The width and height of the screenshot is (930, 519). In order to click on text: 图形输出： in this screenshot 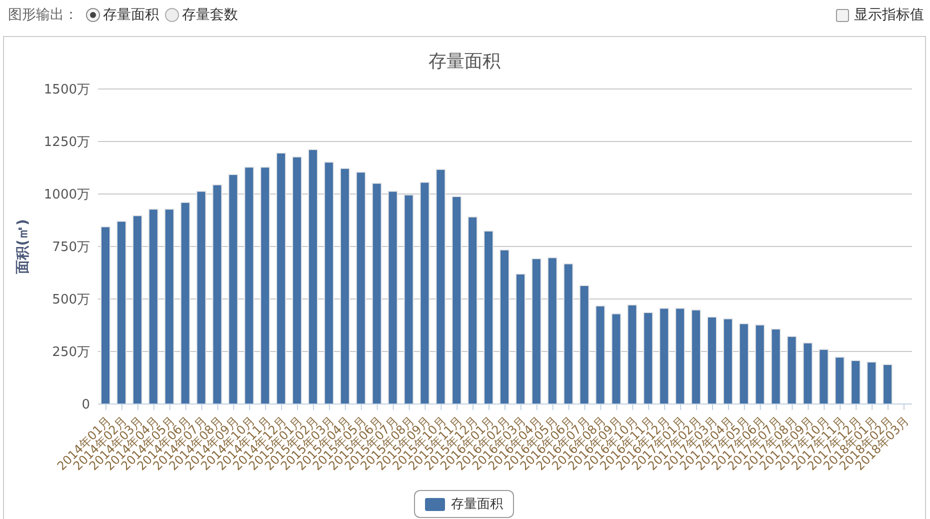, I will do `click(43, 15)`.